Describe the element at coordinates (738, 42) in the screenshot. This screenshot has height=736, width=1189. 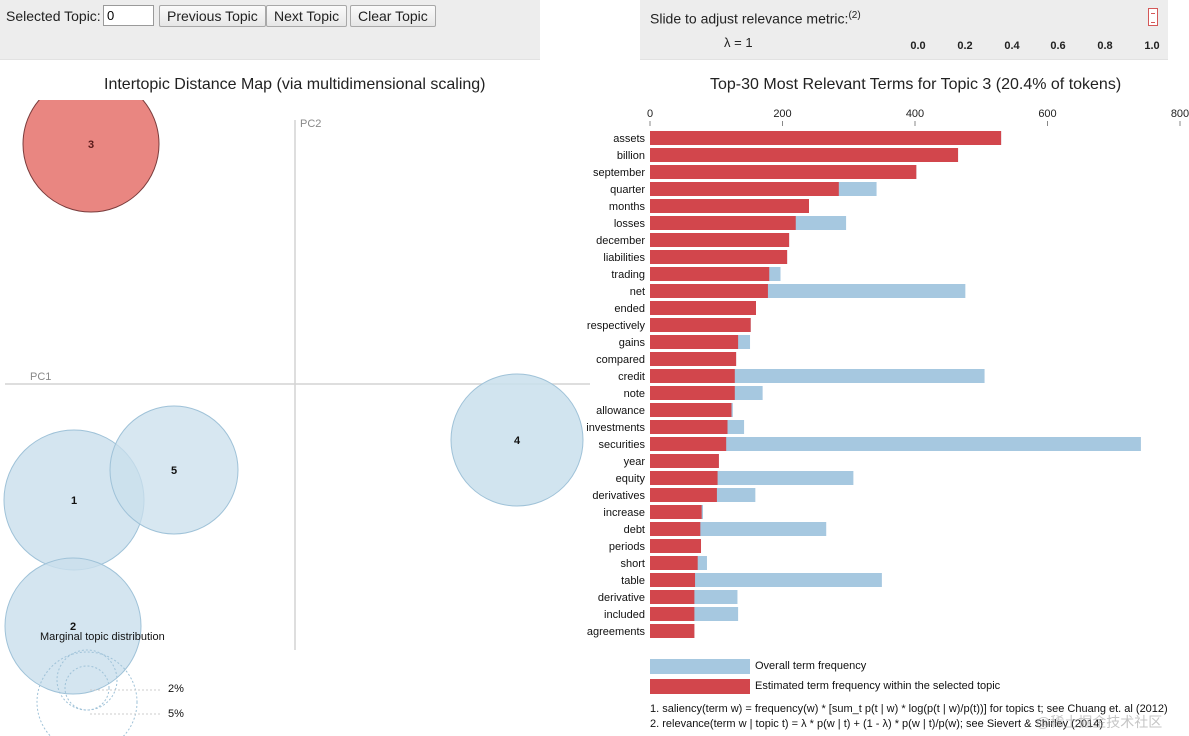
I see `lambda-value: λ = 1` at that location.